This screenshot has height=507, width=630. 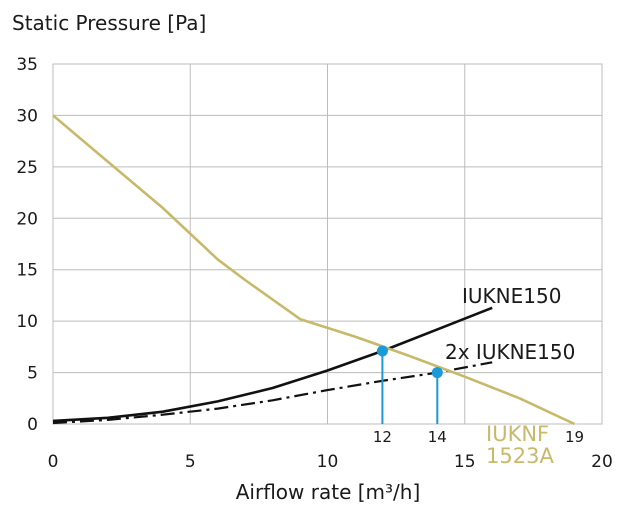 I want to click on series-label-iuknf-1523a-line2: 1523A, so click(x=520, y=456).